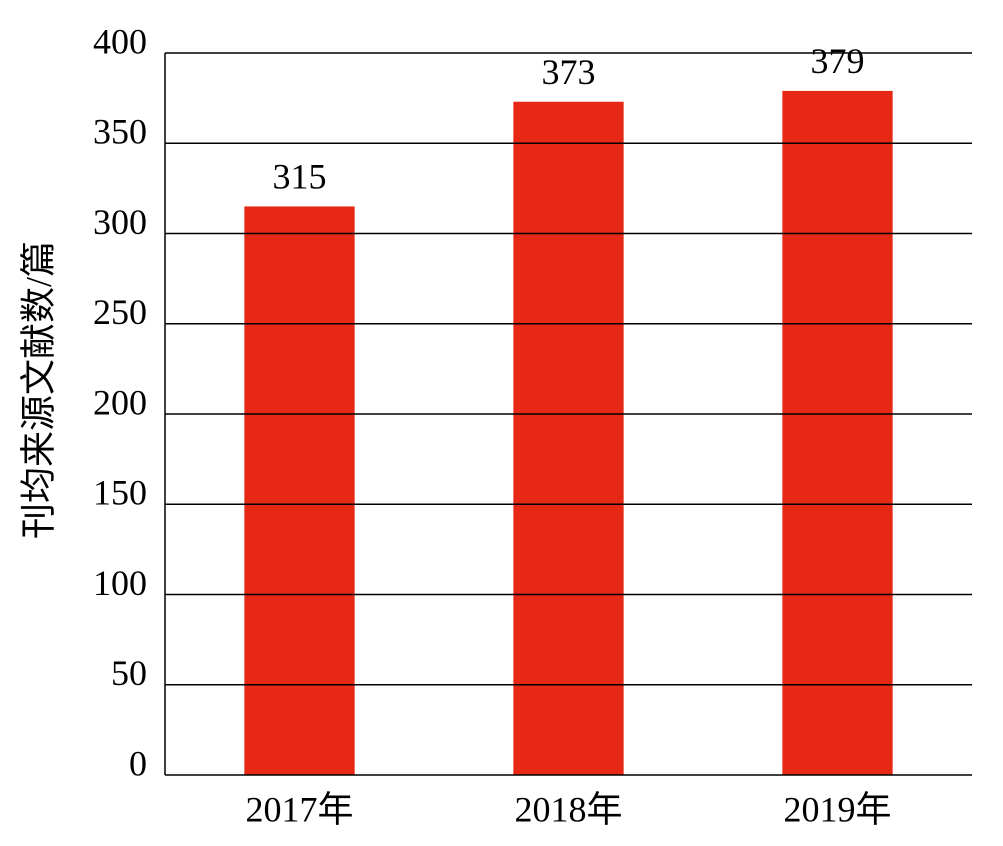  Describe the element at coordinates (300, 177) in the screenshot. I see `value-label: 315` at that location.